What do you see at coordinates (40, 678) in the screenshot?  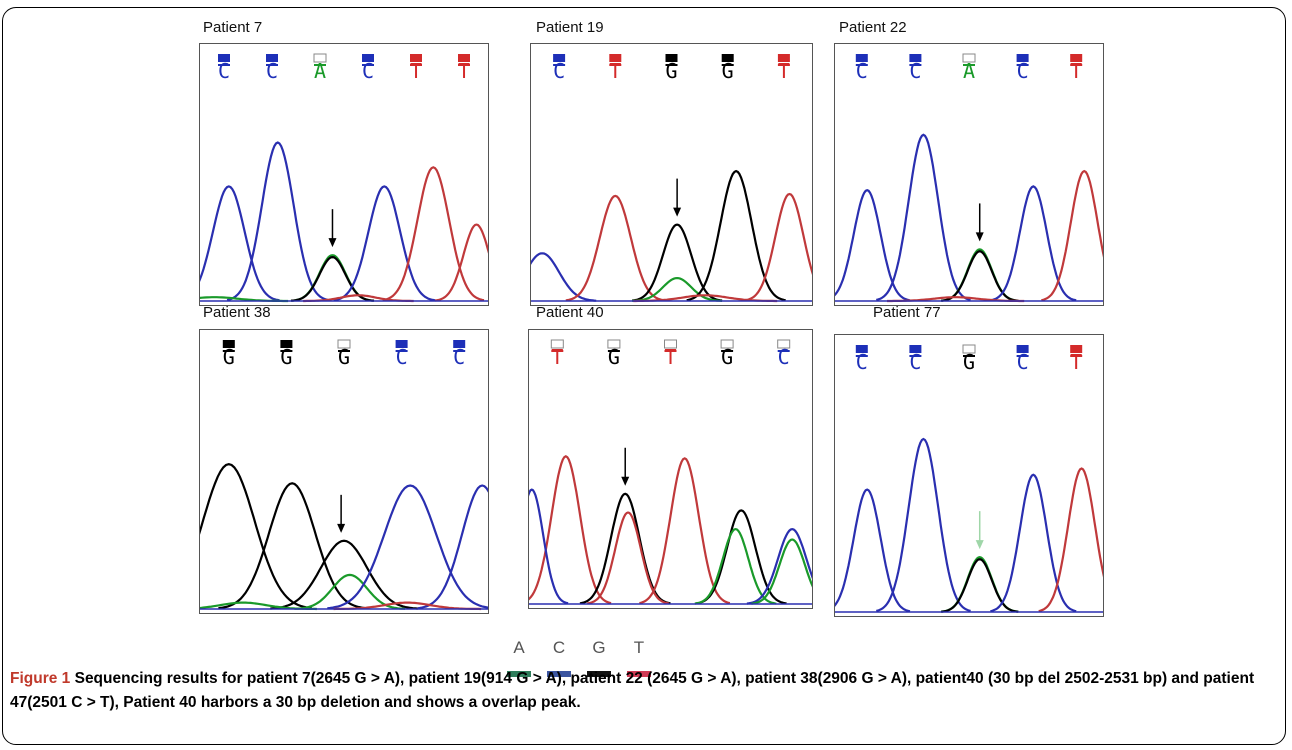 I see `caption-lead: Figure 1` at bounding box center [40, 678].